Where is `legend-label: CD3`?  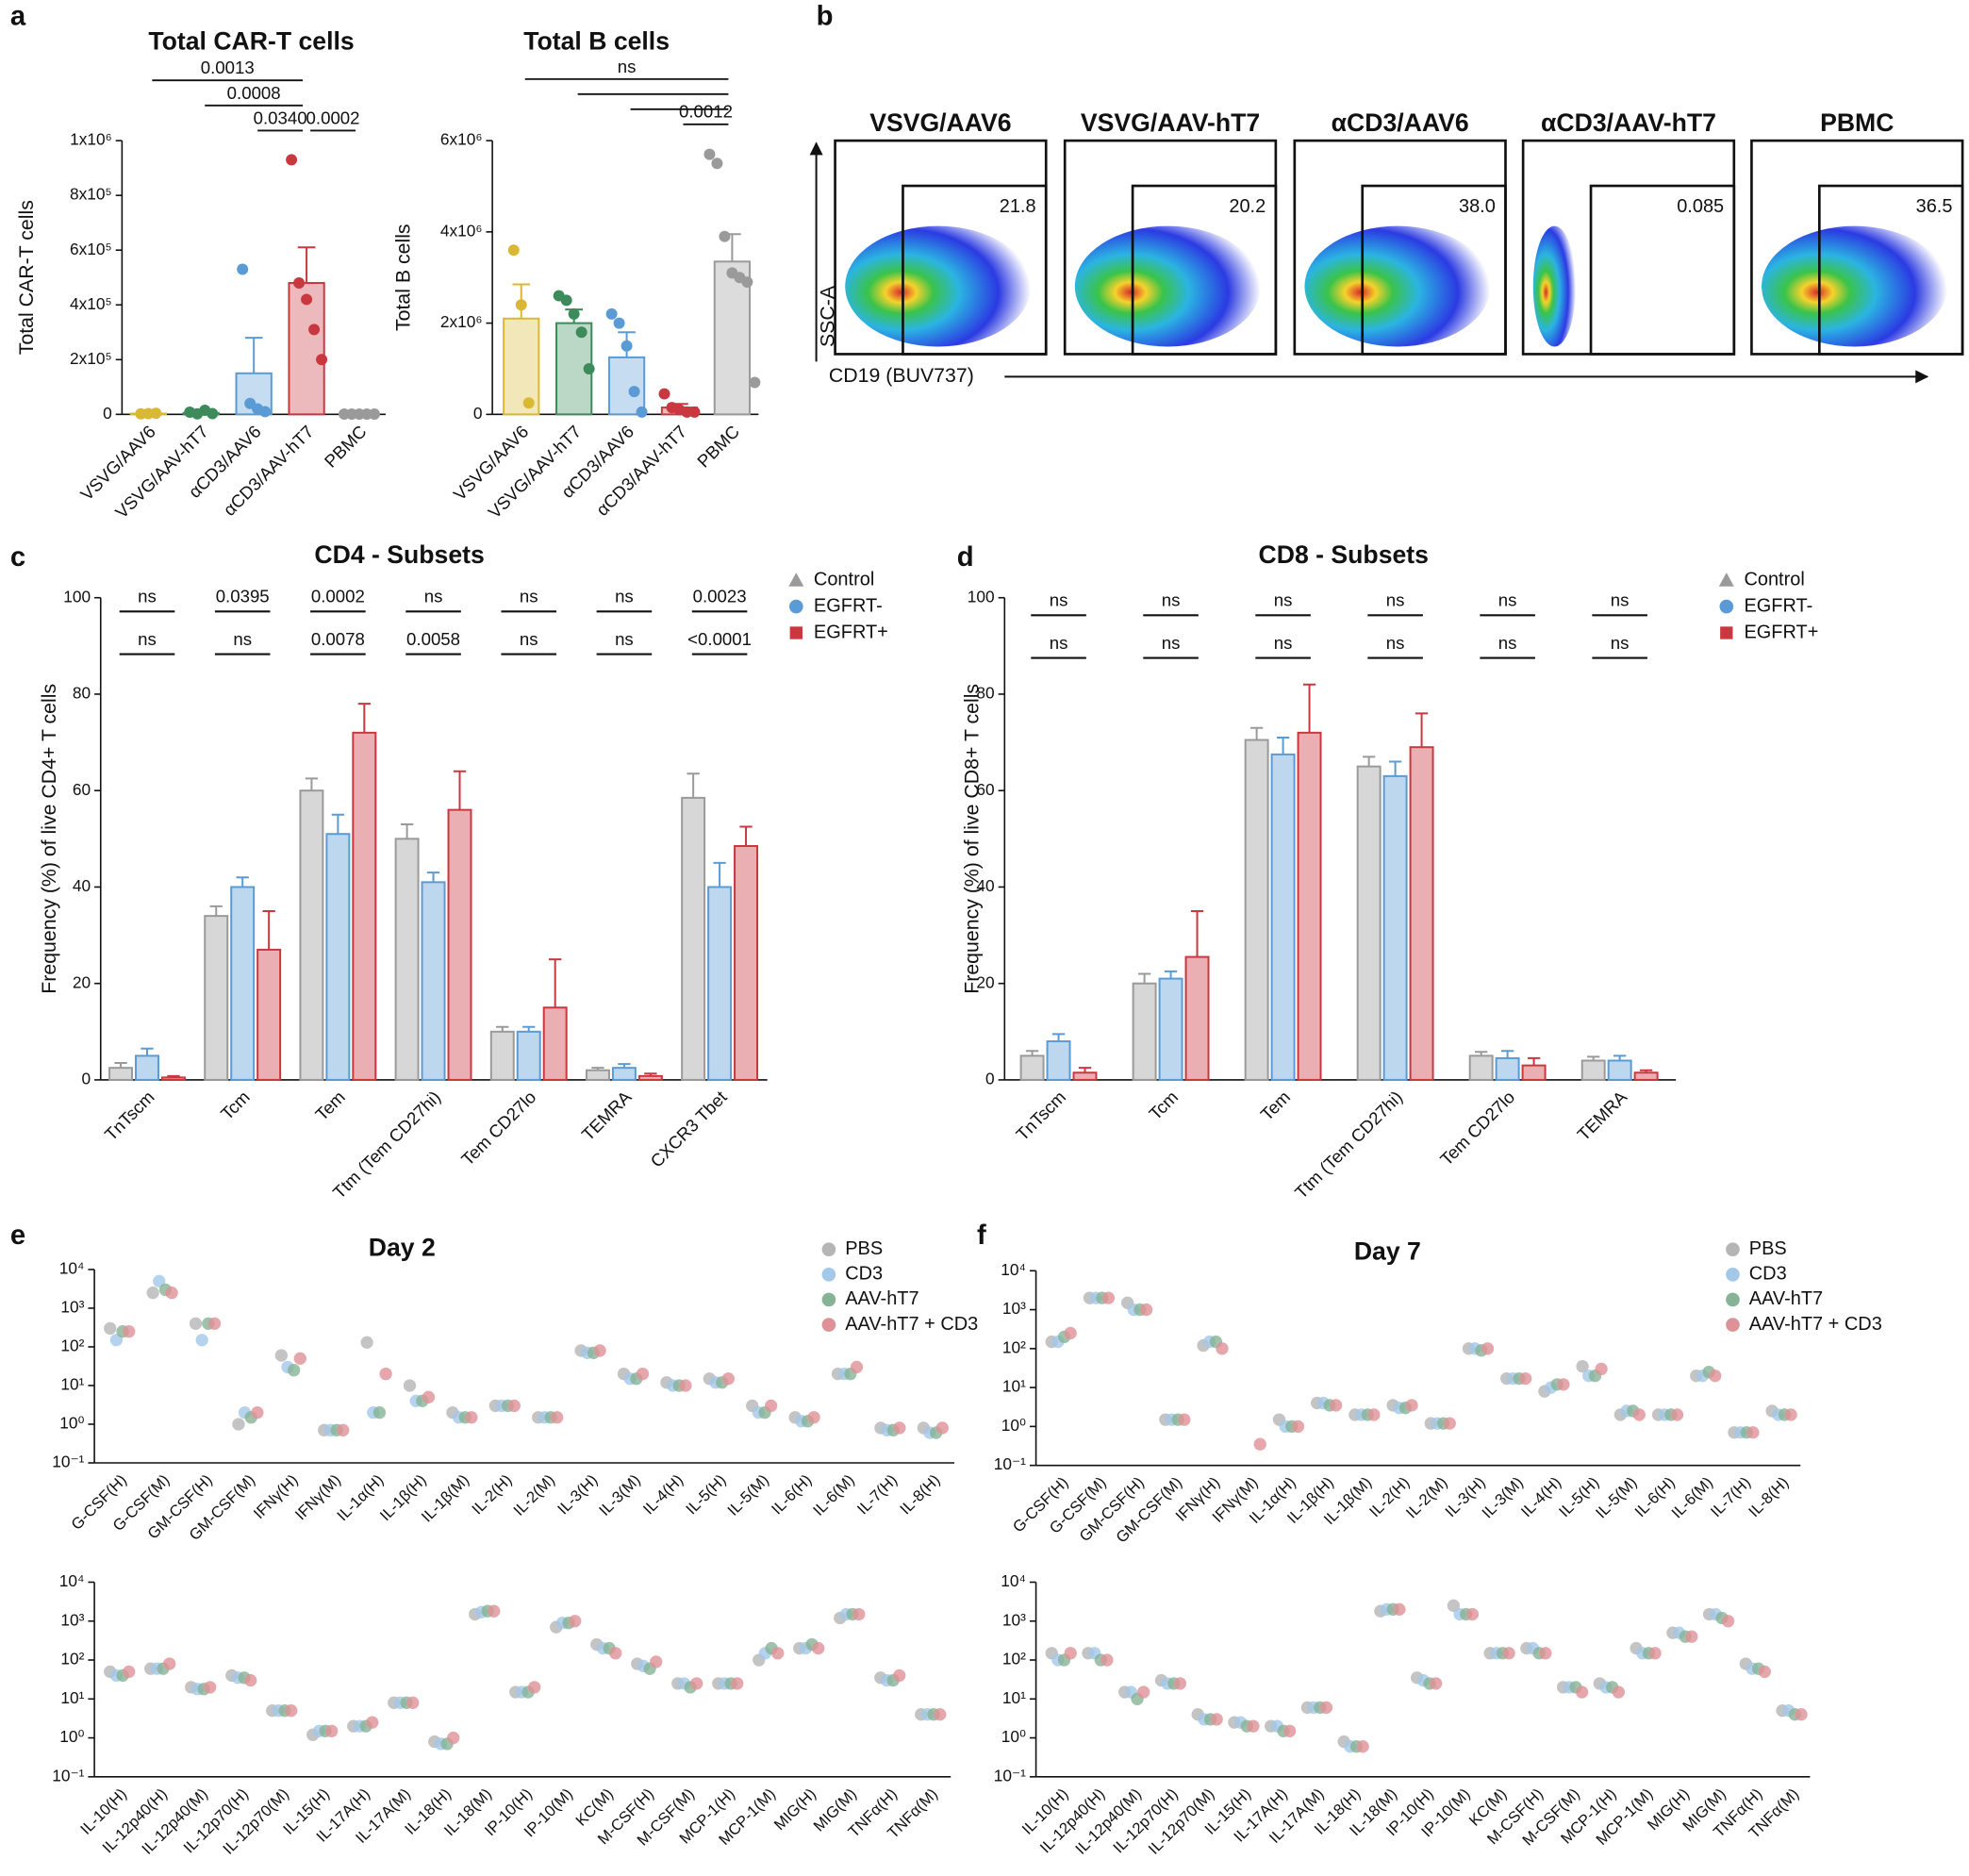
legend-label: CD3 is located at coordinates (864, 1274).